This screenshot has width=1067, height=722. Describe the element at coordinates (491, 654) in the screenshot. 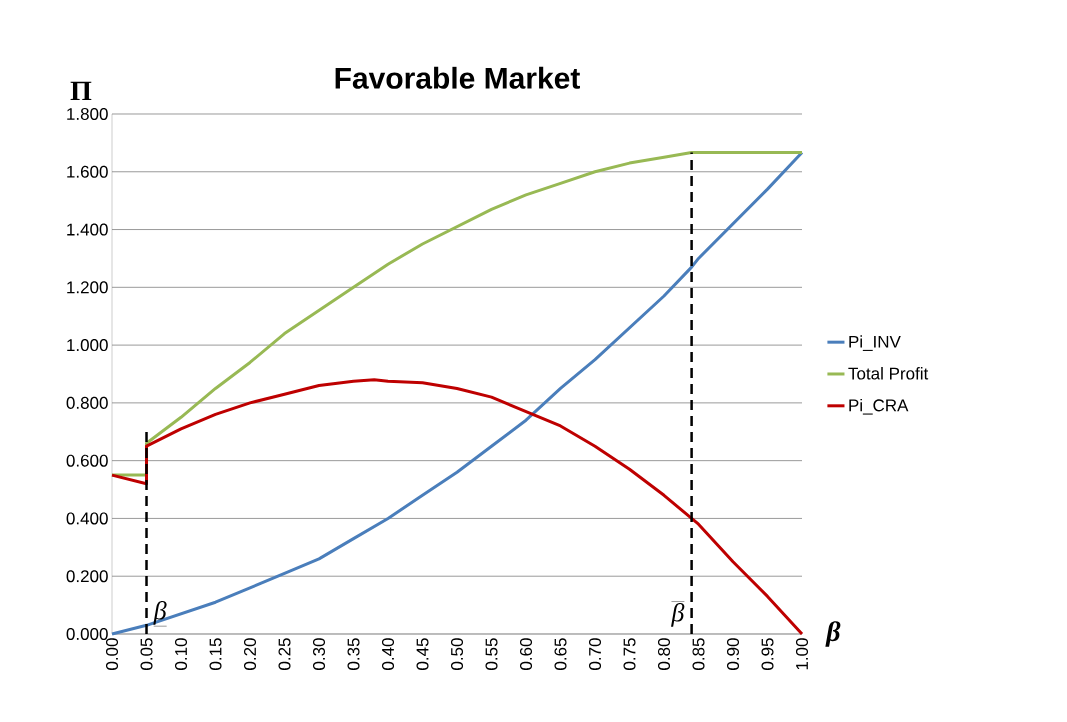

I see `x-tick-label: 0.55` at that location.